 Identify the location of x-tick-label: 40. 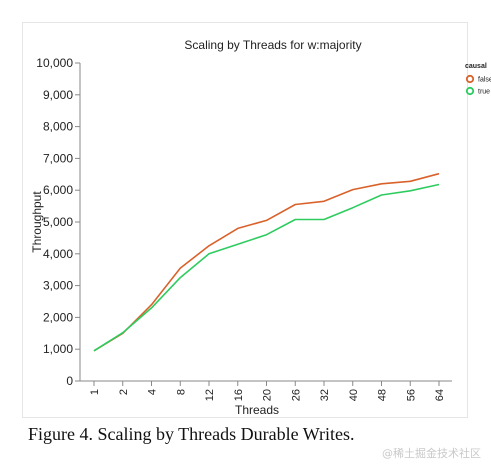
(354, 395).